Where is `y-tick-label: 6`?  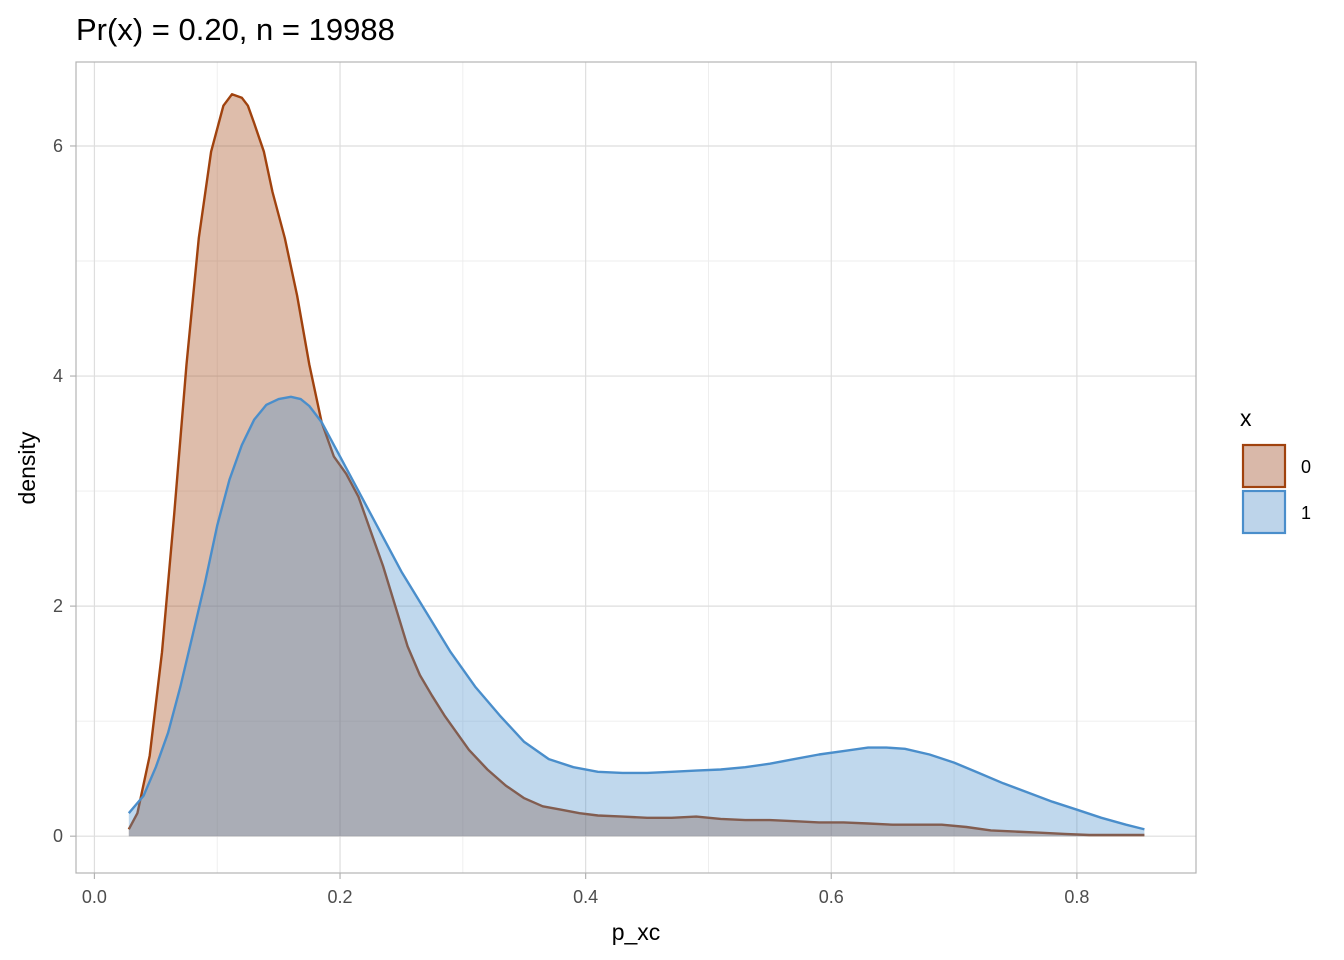
y-tick-label: 6 is located at coordinates (58, 146).